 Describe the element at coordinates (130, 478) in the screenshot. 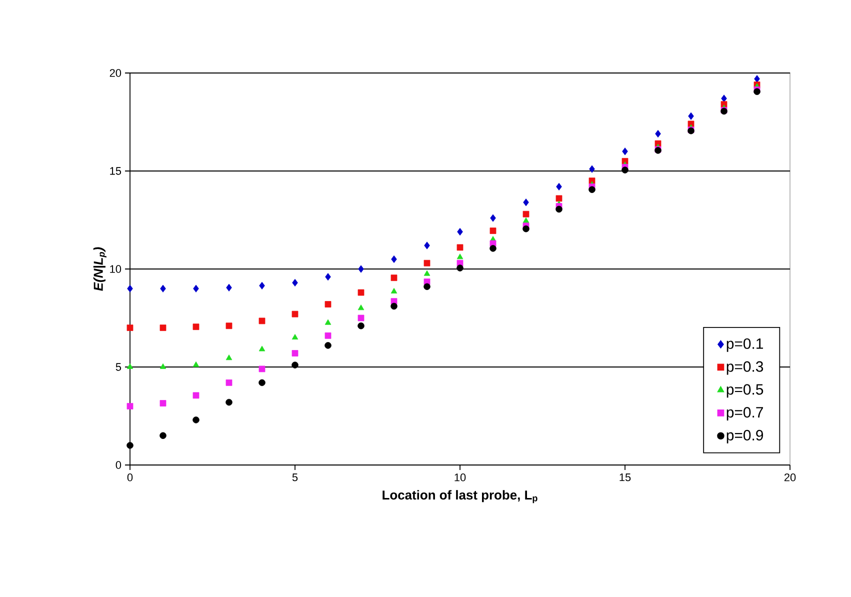

I see `x-tick-label: 0` at that location.